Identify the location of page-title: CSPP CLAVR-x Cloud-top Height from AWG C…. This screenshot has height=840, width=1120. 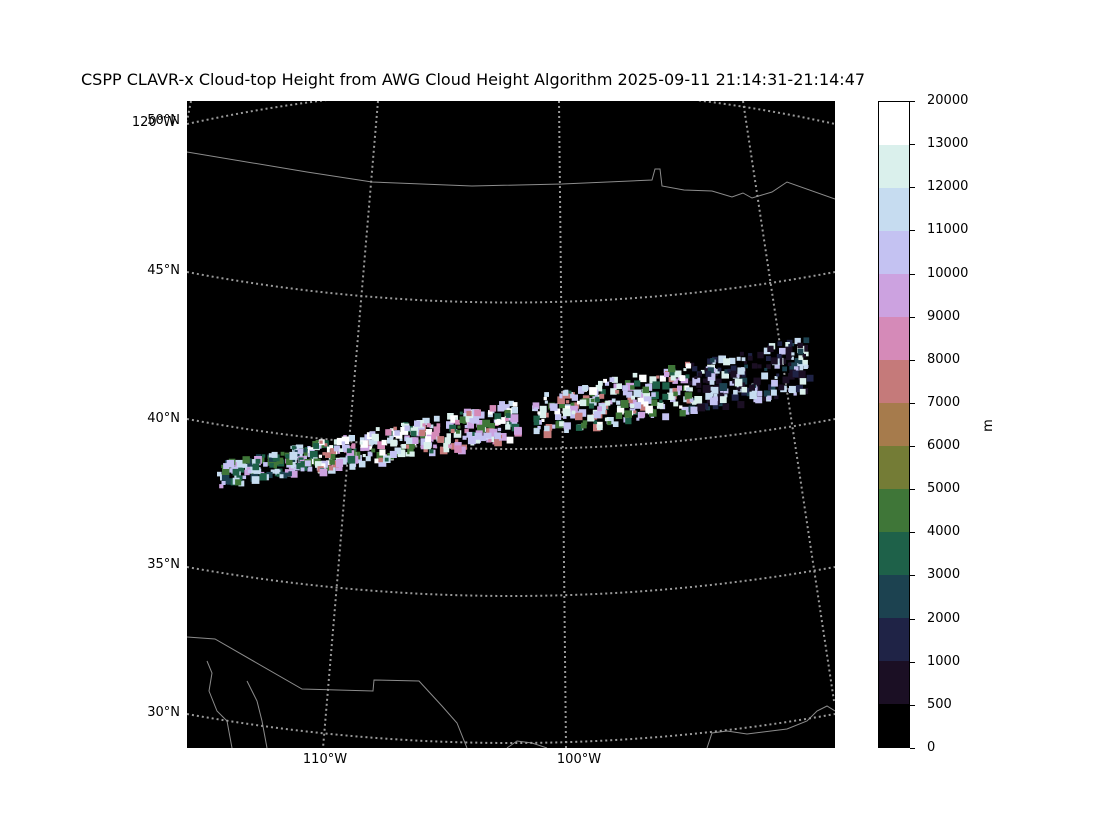
(473, 79).